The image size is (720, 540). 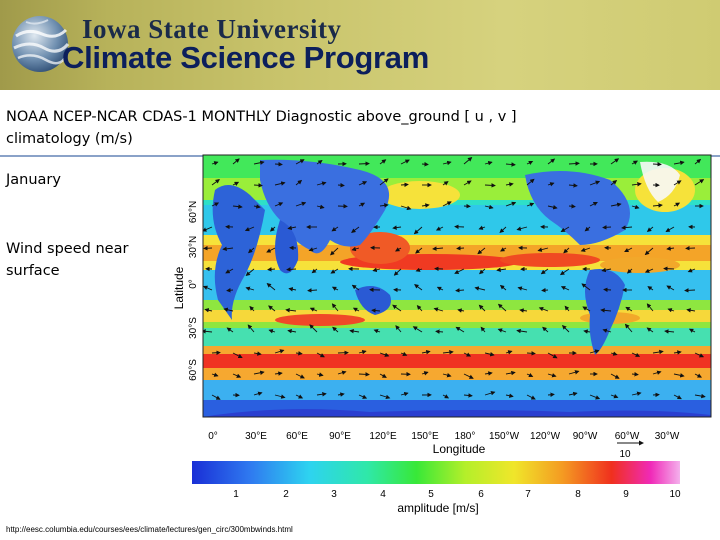 I want to click on colorbar-tick: 3, so click(x=334, y=494).